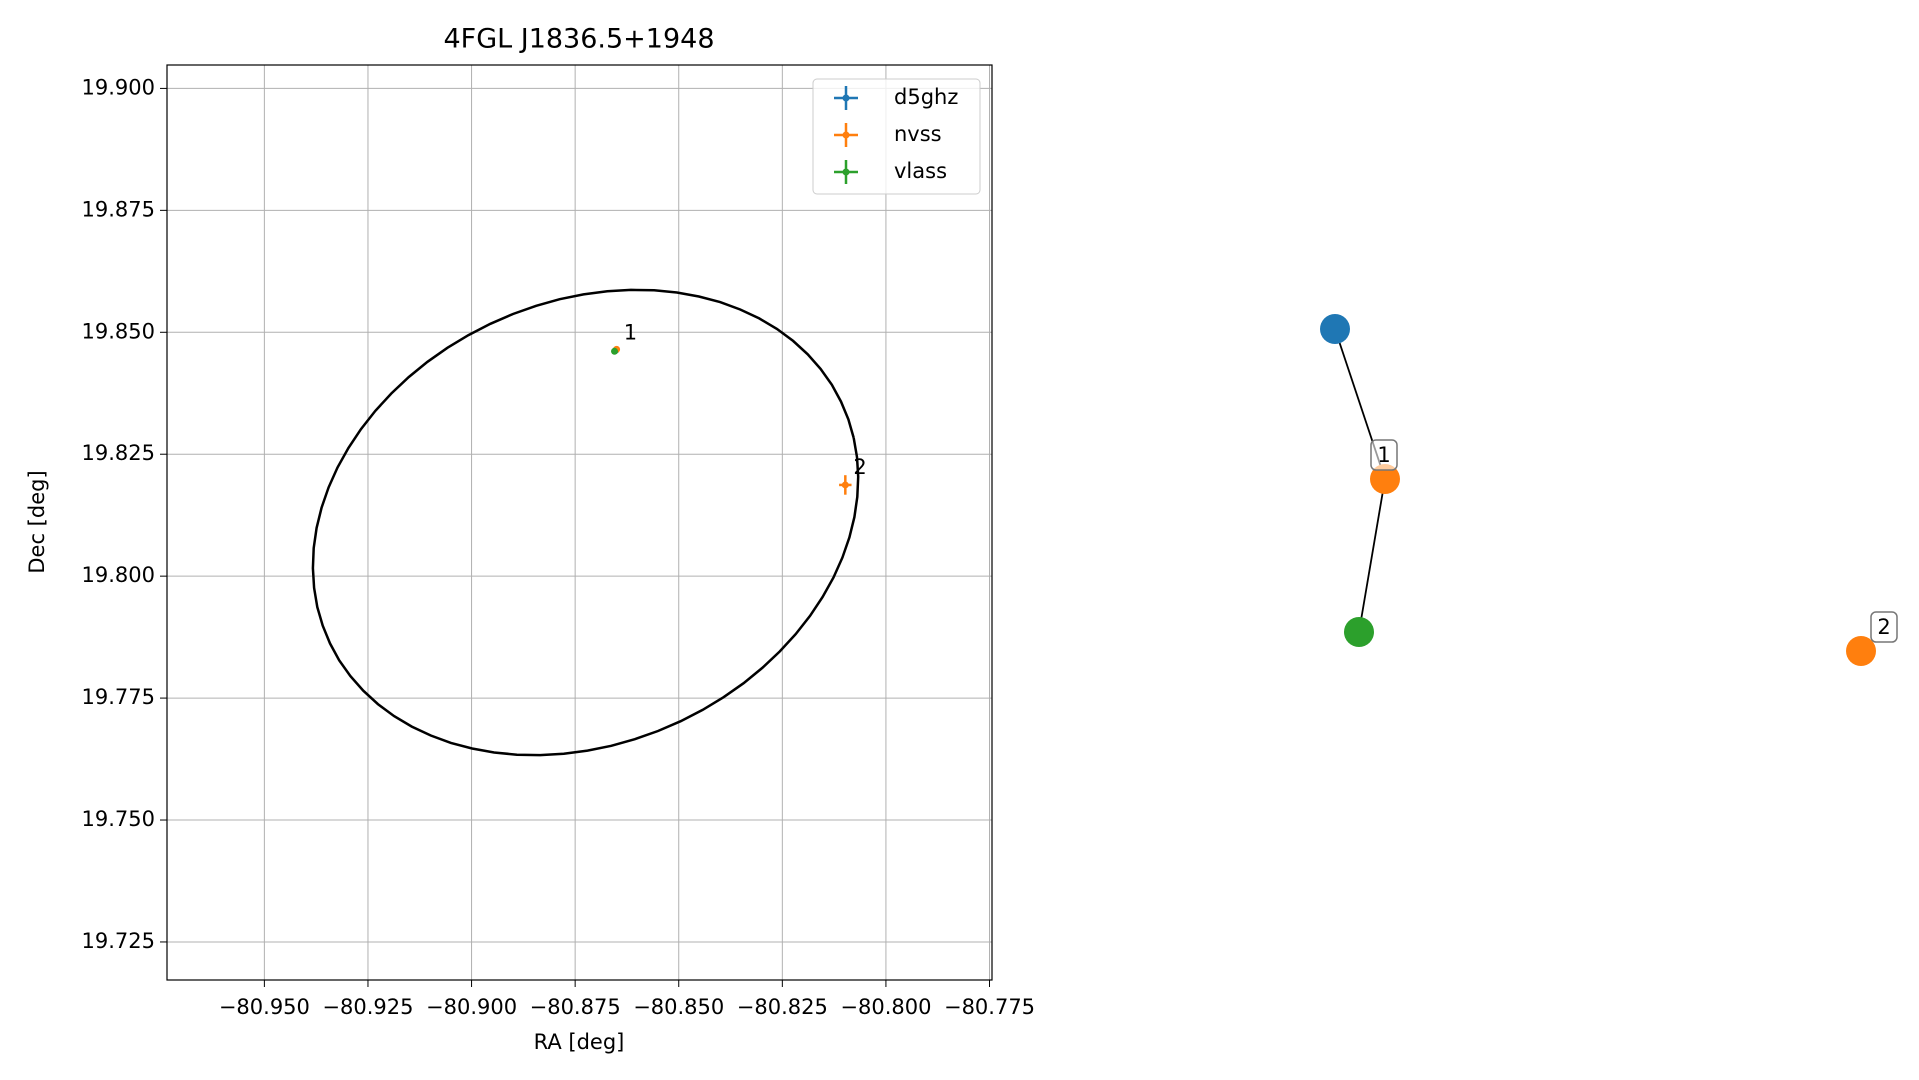  I want to click on node-label: 2, so click(1883, 627).